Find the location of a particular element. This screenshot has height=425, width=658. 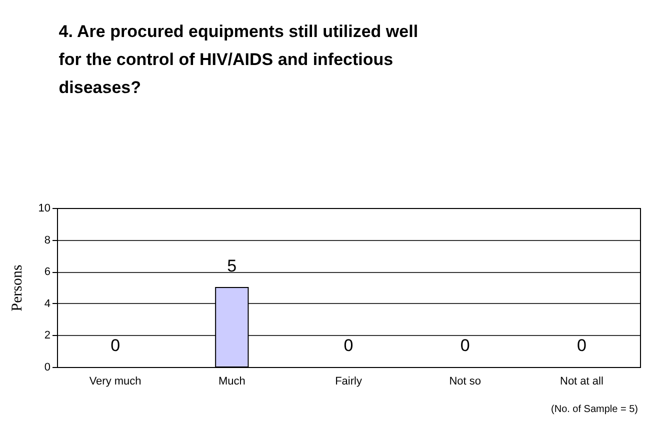

y-tick-label: 6 is located at coordinates (47, 272).